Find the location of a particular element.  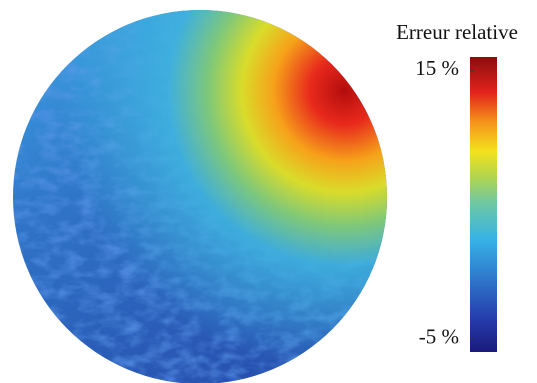

colorbar-title: Erreur relative is located at coordinates (457, 32).